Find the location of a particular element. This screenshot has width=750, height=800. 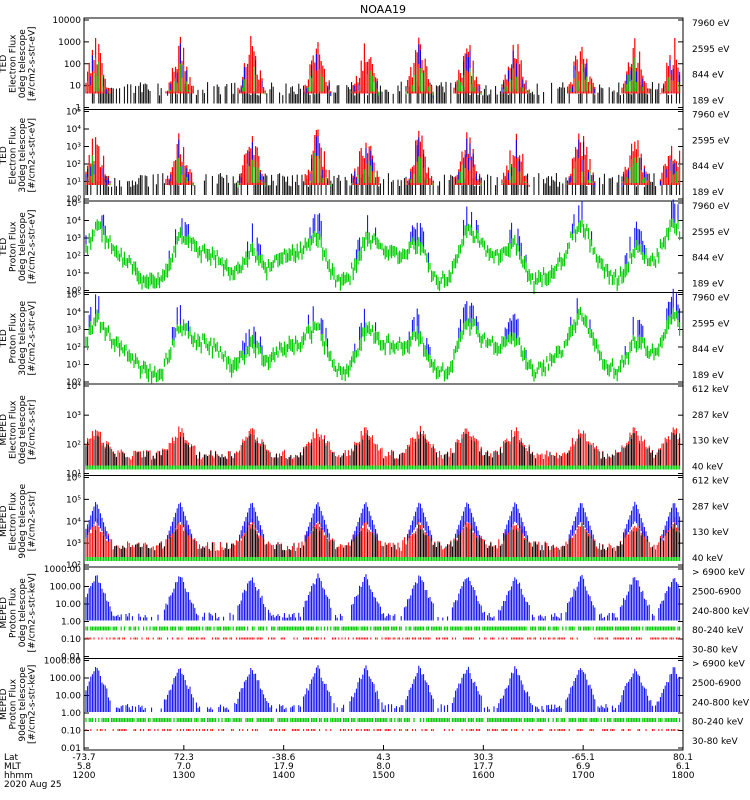

y-tick-label: 10⁶ is located at coordinates (73, 479).